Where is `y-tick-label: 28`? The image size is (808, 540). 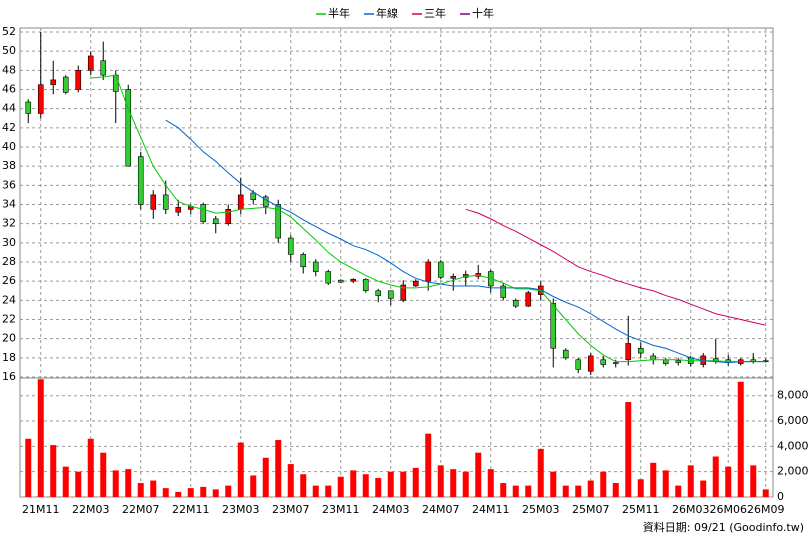
y-tick-label: 28 is located at coordinates (9, 261).